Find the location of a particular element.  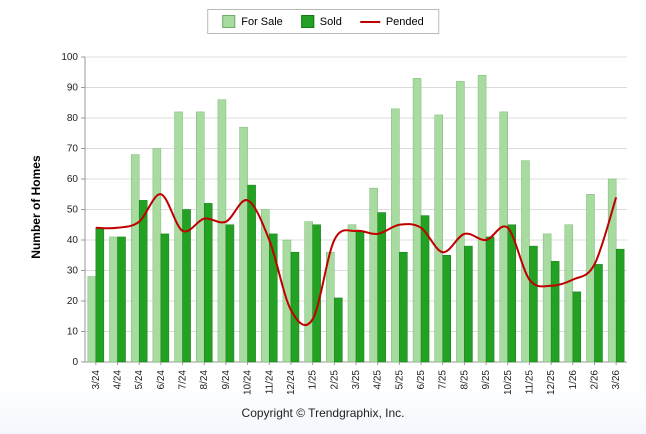

legend-item-for-sale: For Sale is located at coordinates (252, 21).